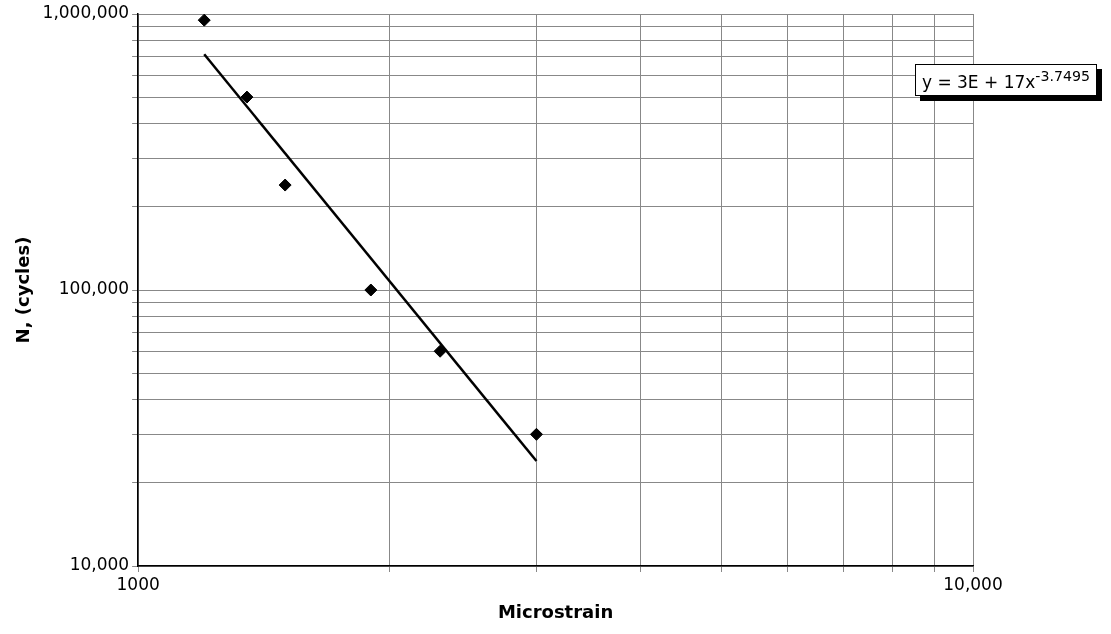  Describe the element at coordinates (94, 288) in the screenshot. I see `y-tick-label: 100,000` at that location.